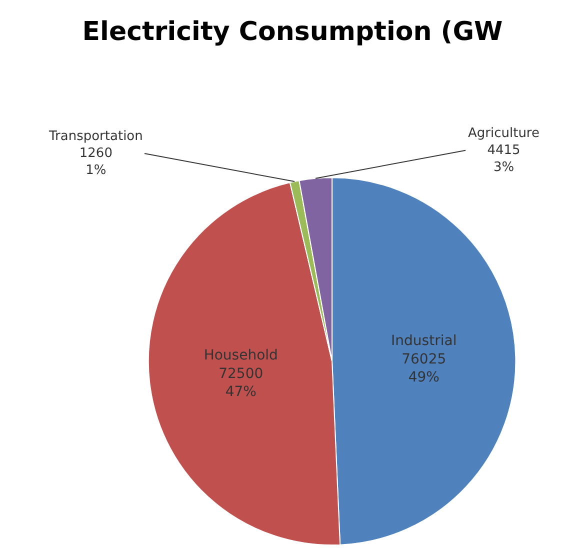 This screenshot has height=550, width=585. Describe the element at coordinates (95, 136) in the screenshot. I see `slice-label: Transportation` at that location.